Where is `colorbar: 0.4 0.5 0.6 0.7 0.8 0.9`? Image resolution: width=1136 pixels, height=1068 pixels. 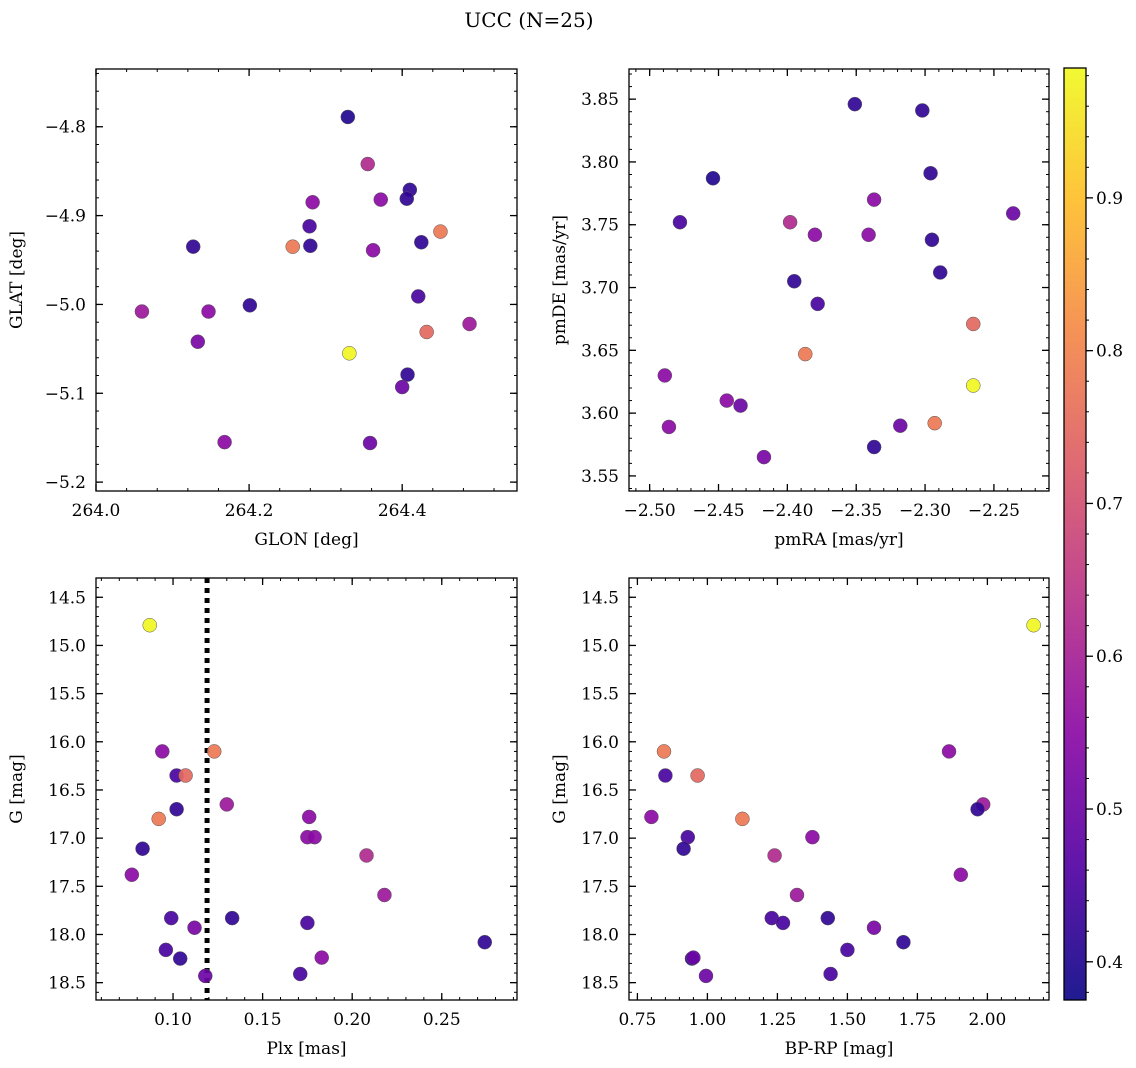
colorbar: 0.4 0.5 0.6 0.7 0.8 0.9 is located at coordinates (1093, 534).